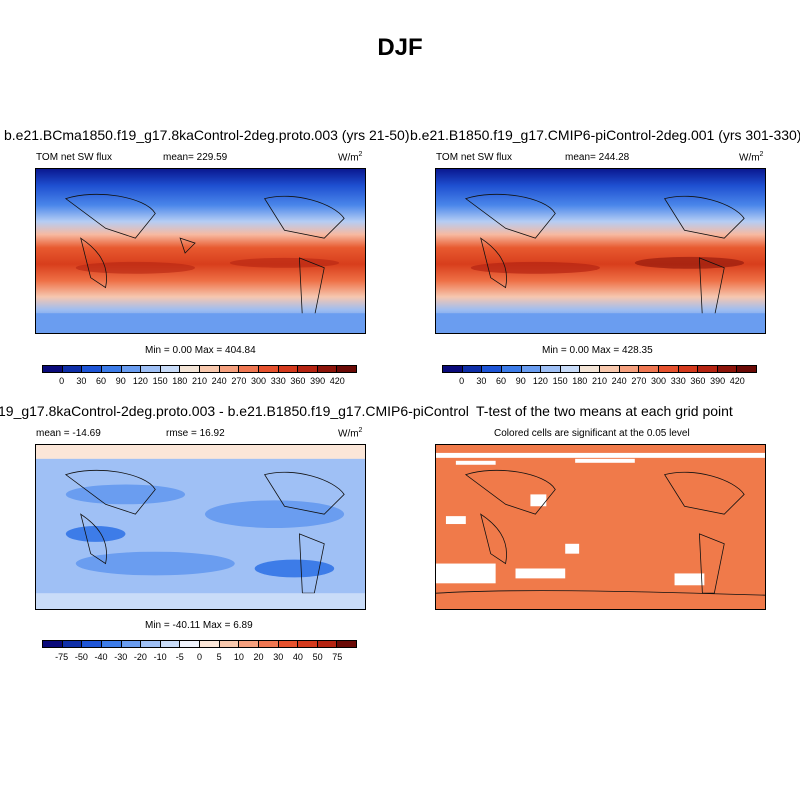 The height and width of the screenshot is (800, 800). I want to click on colorbar-abs-2-tick-label: 0, so click(462, 381).